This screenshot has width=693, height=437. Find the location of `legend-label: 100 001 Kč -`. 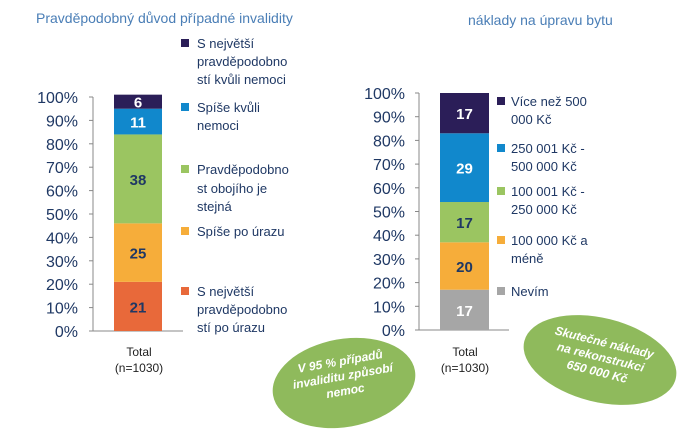

legend-label: 100 001 Kč - is located at coordinates (548, 191).